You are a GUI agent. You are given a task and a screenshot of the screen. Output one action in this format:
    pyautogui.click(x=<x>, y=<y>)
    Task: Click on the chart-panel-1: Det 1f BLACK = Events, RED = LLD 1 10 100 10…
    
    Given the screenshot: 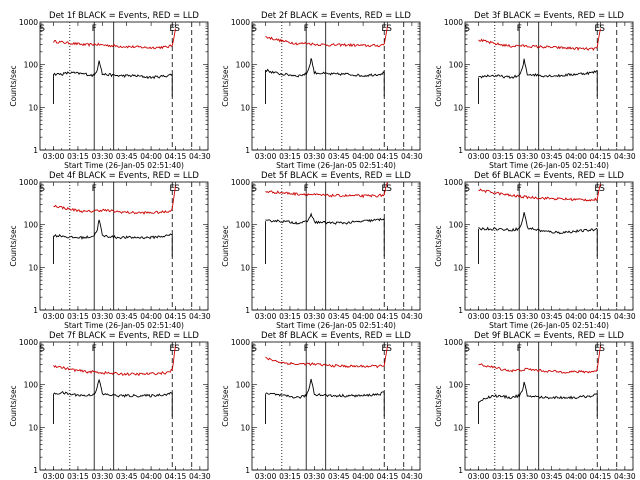 What is the action you would take?
    pyautogui.click(x=110, y=90)
    